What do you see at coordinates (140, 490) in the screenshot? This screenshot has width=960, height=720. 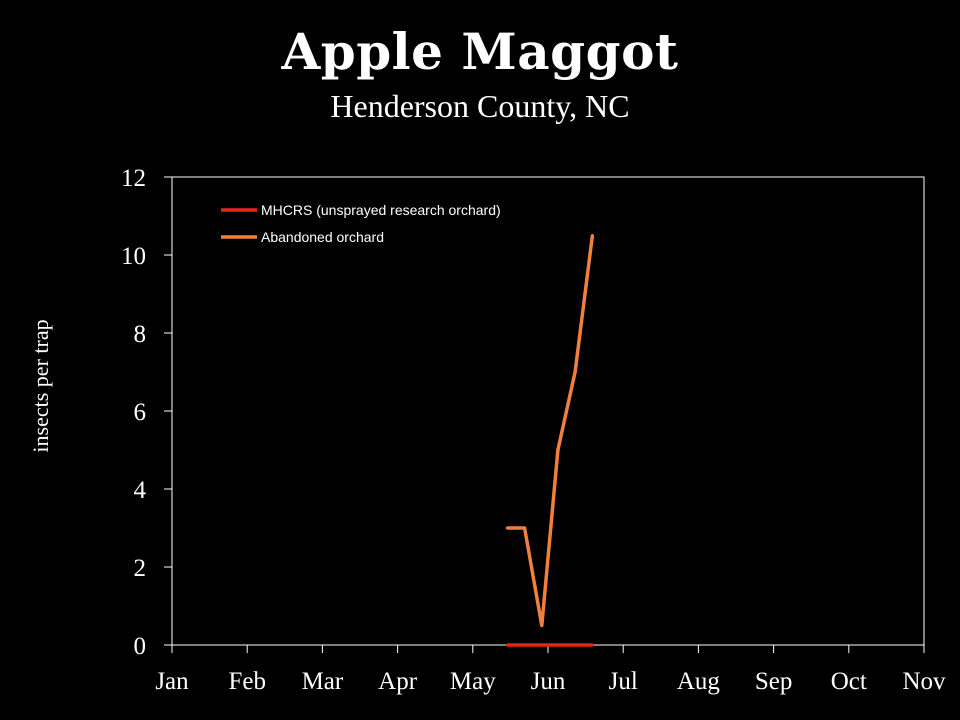 I see `y-tick-label: 4` at bounding box center [140, 490].